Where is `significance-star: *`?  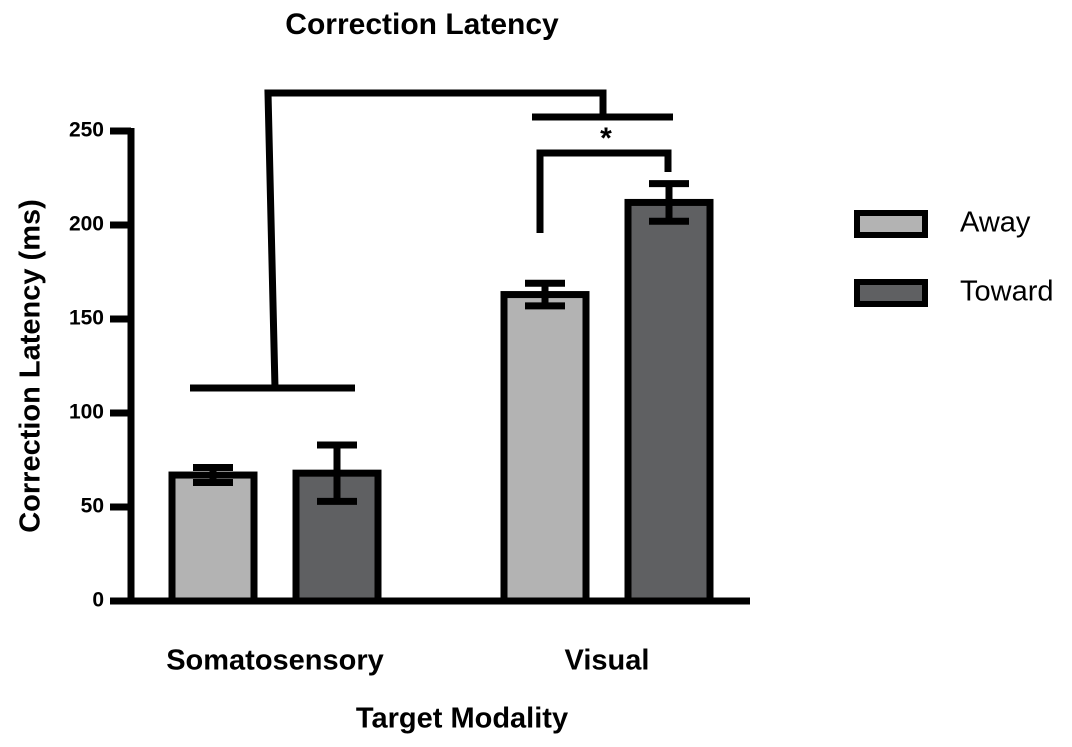
significance-star: * is located at coordinates (606, 138).